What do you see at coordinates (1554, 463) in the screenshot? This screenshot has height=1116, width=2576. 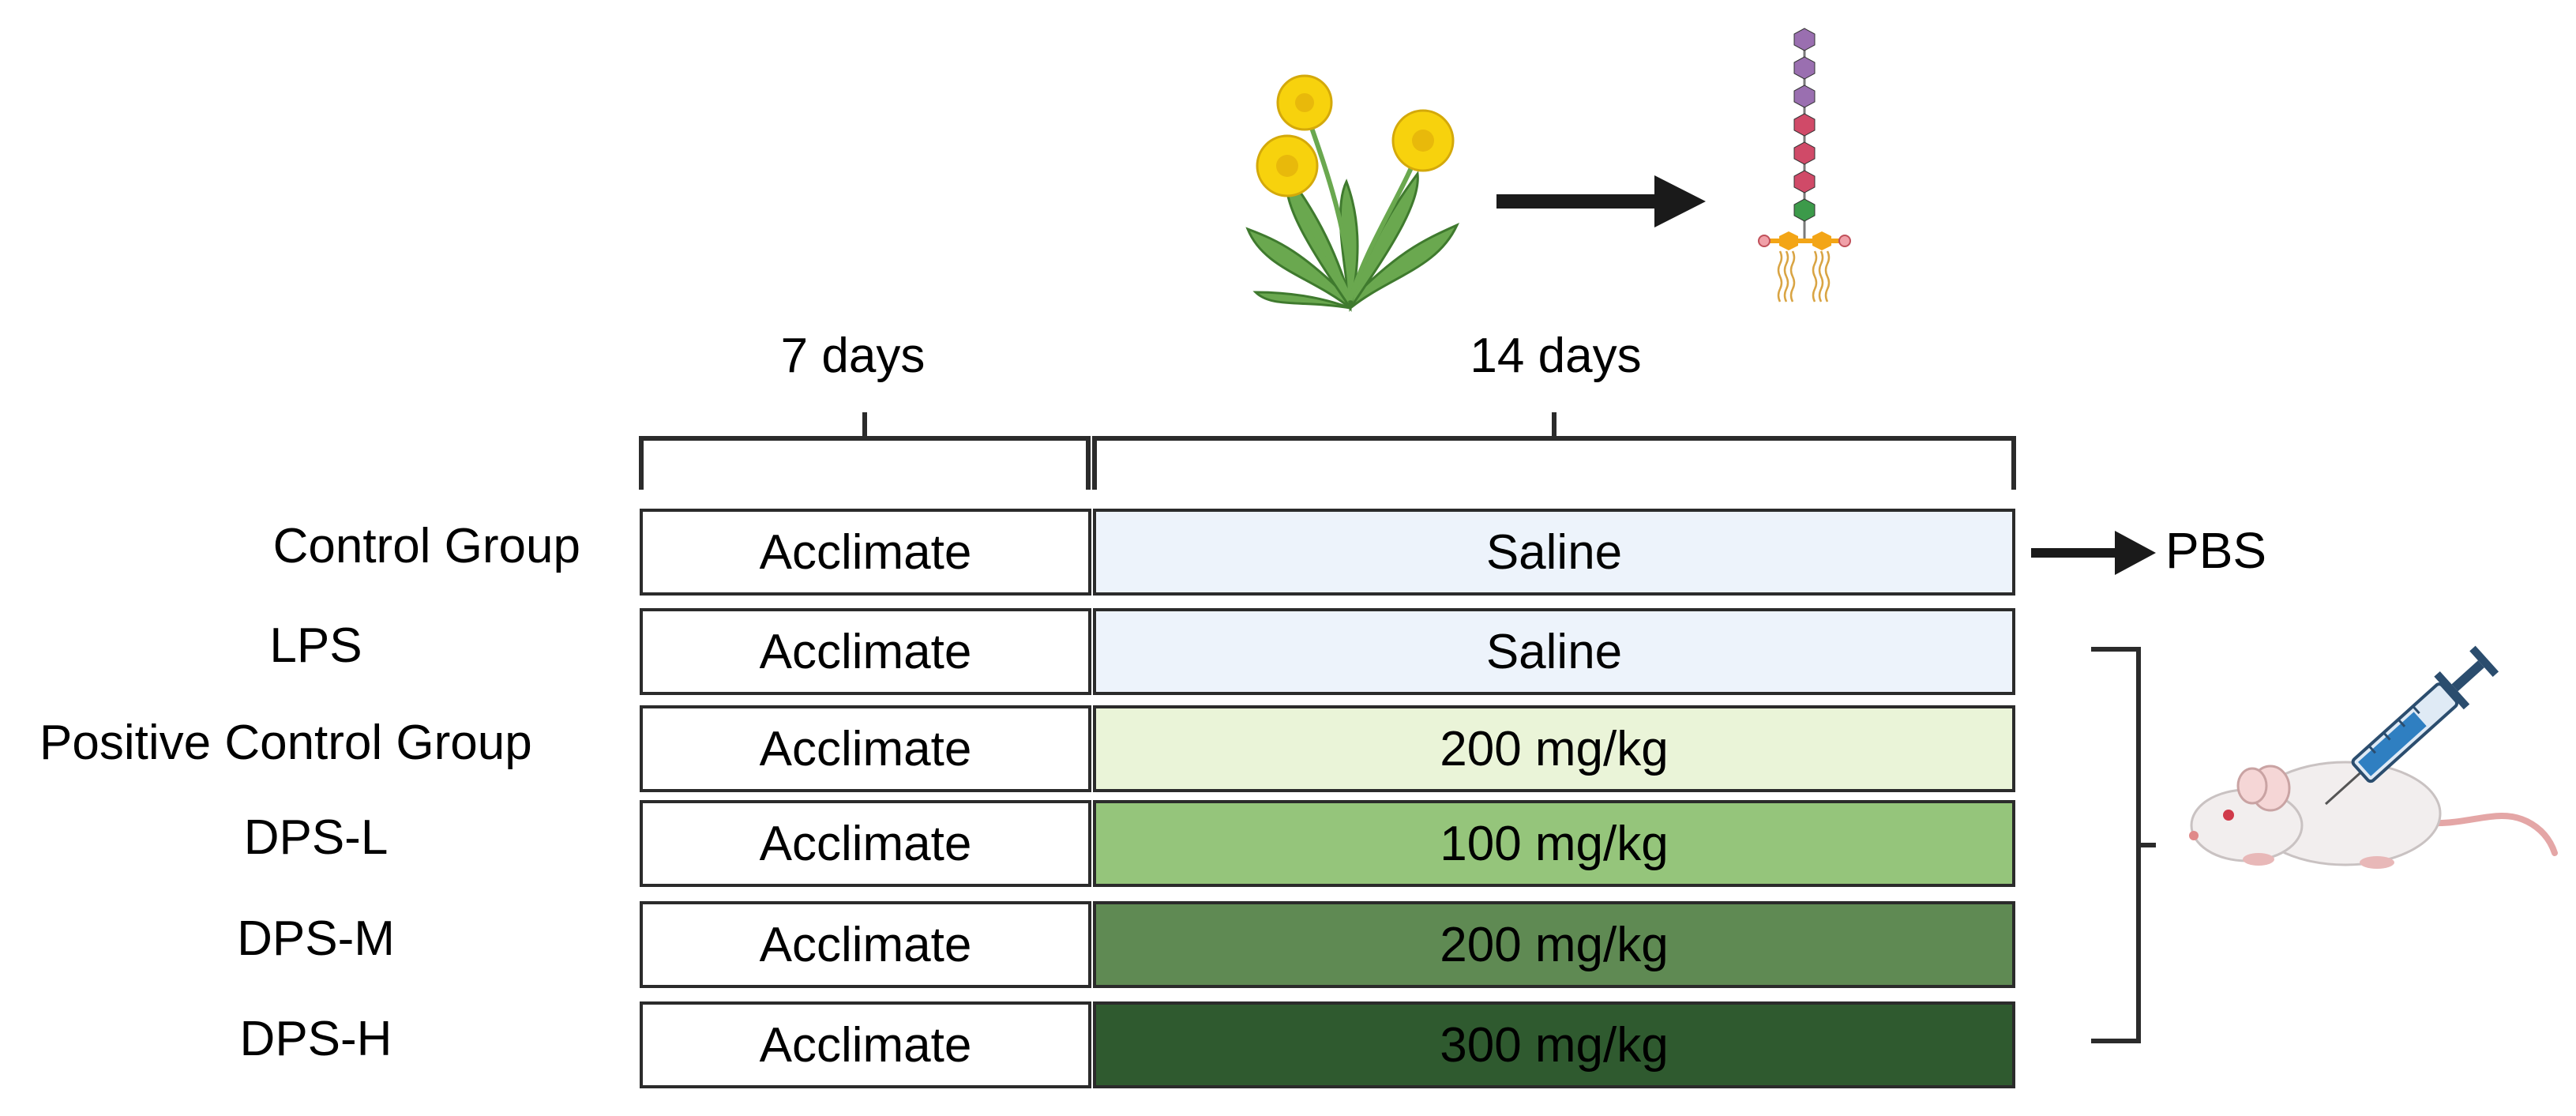 I see `treatment-bracket` at bounding box center [1554, 463].